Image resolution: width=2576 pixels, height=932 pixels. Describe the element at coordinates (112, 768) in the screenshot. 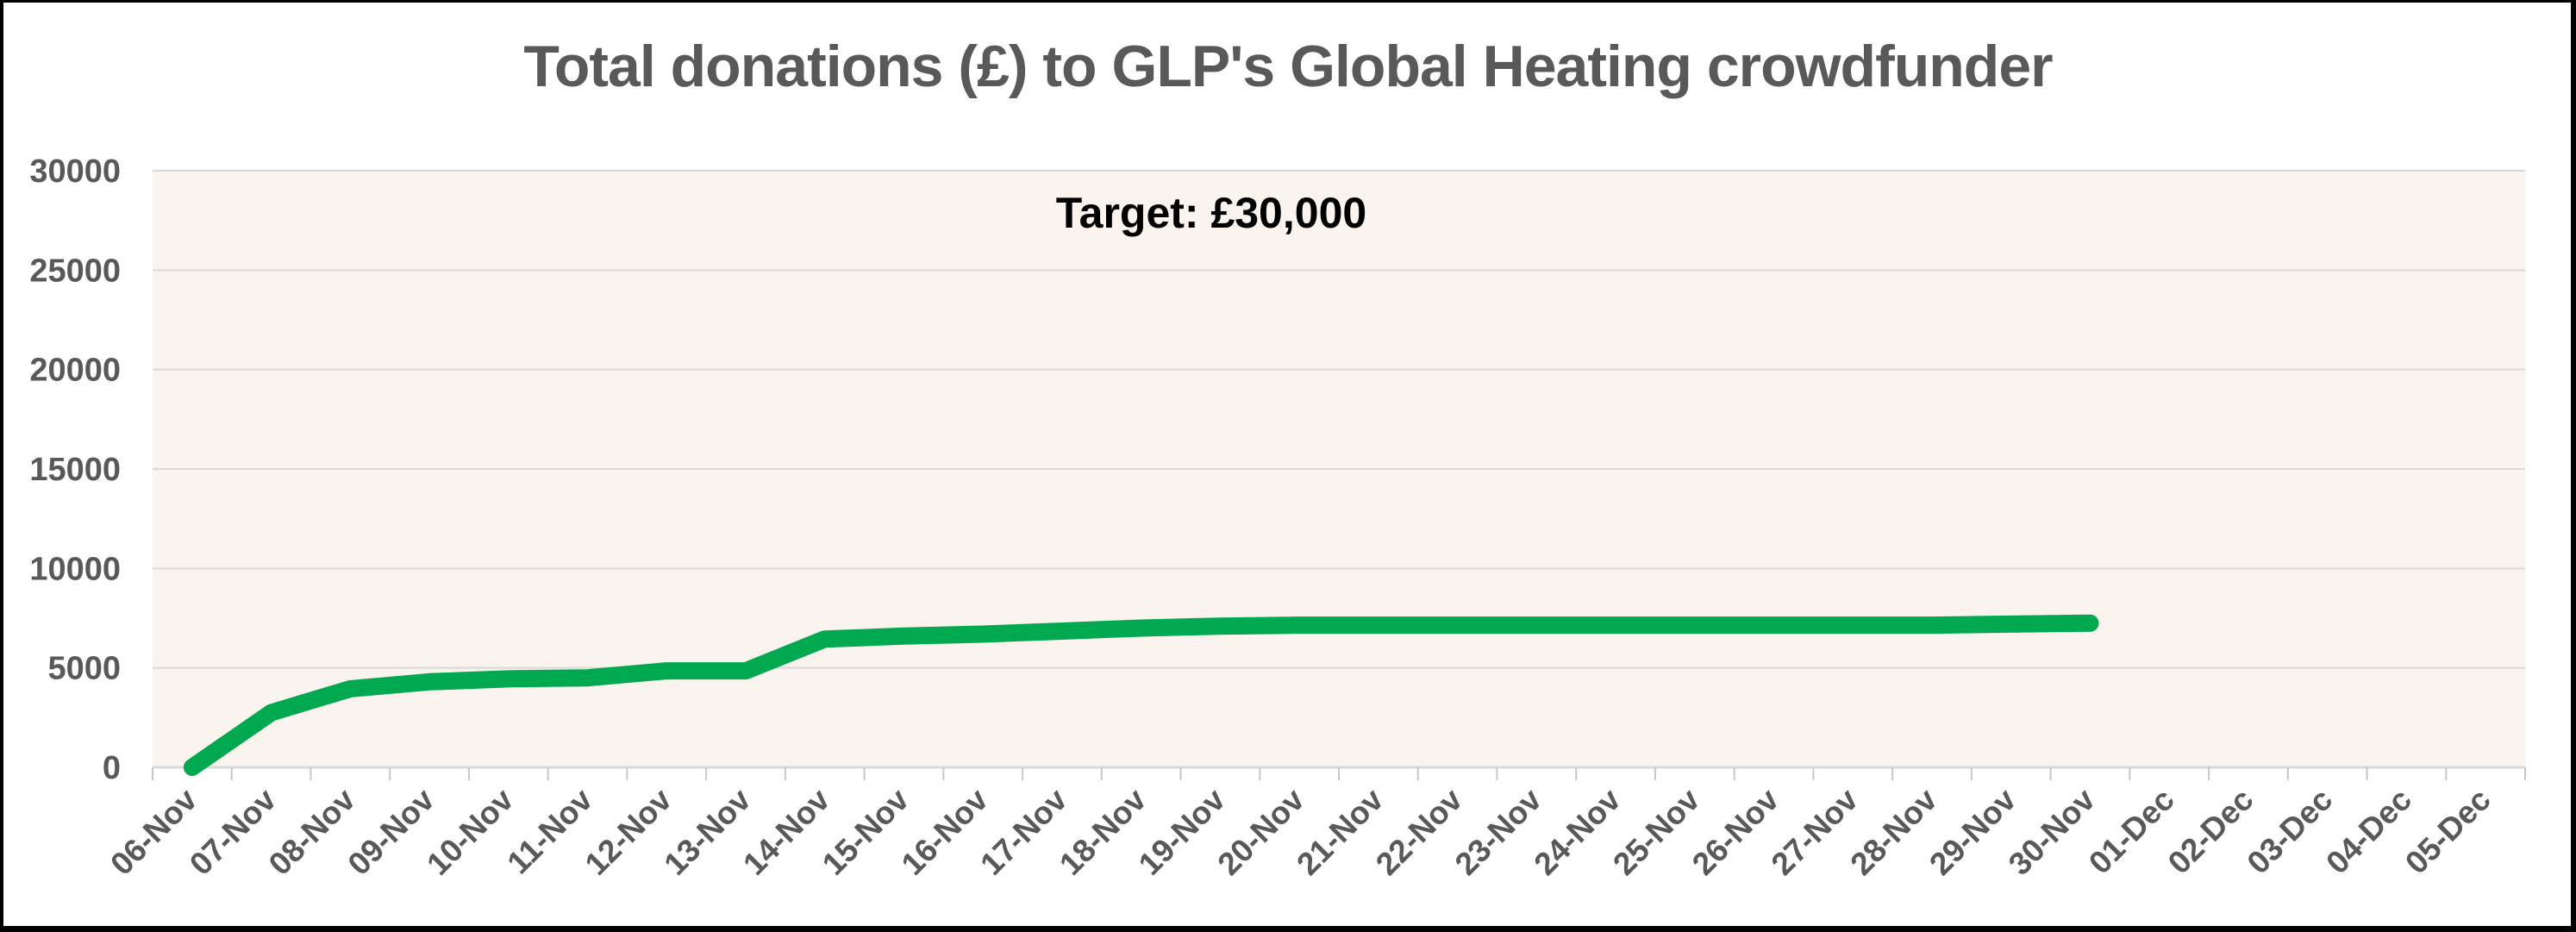

I see `y-axis-label: 0` at that location.